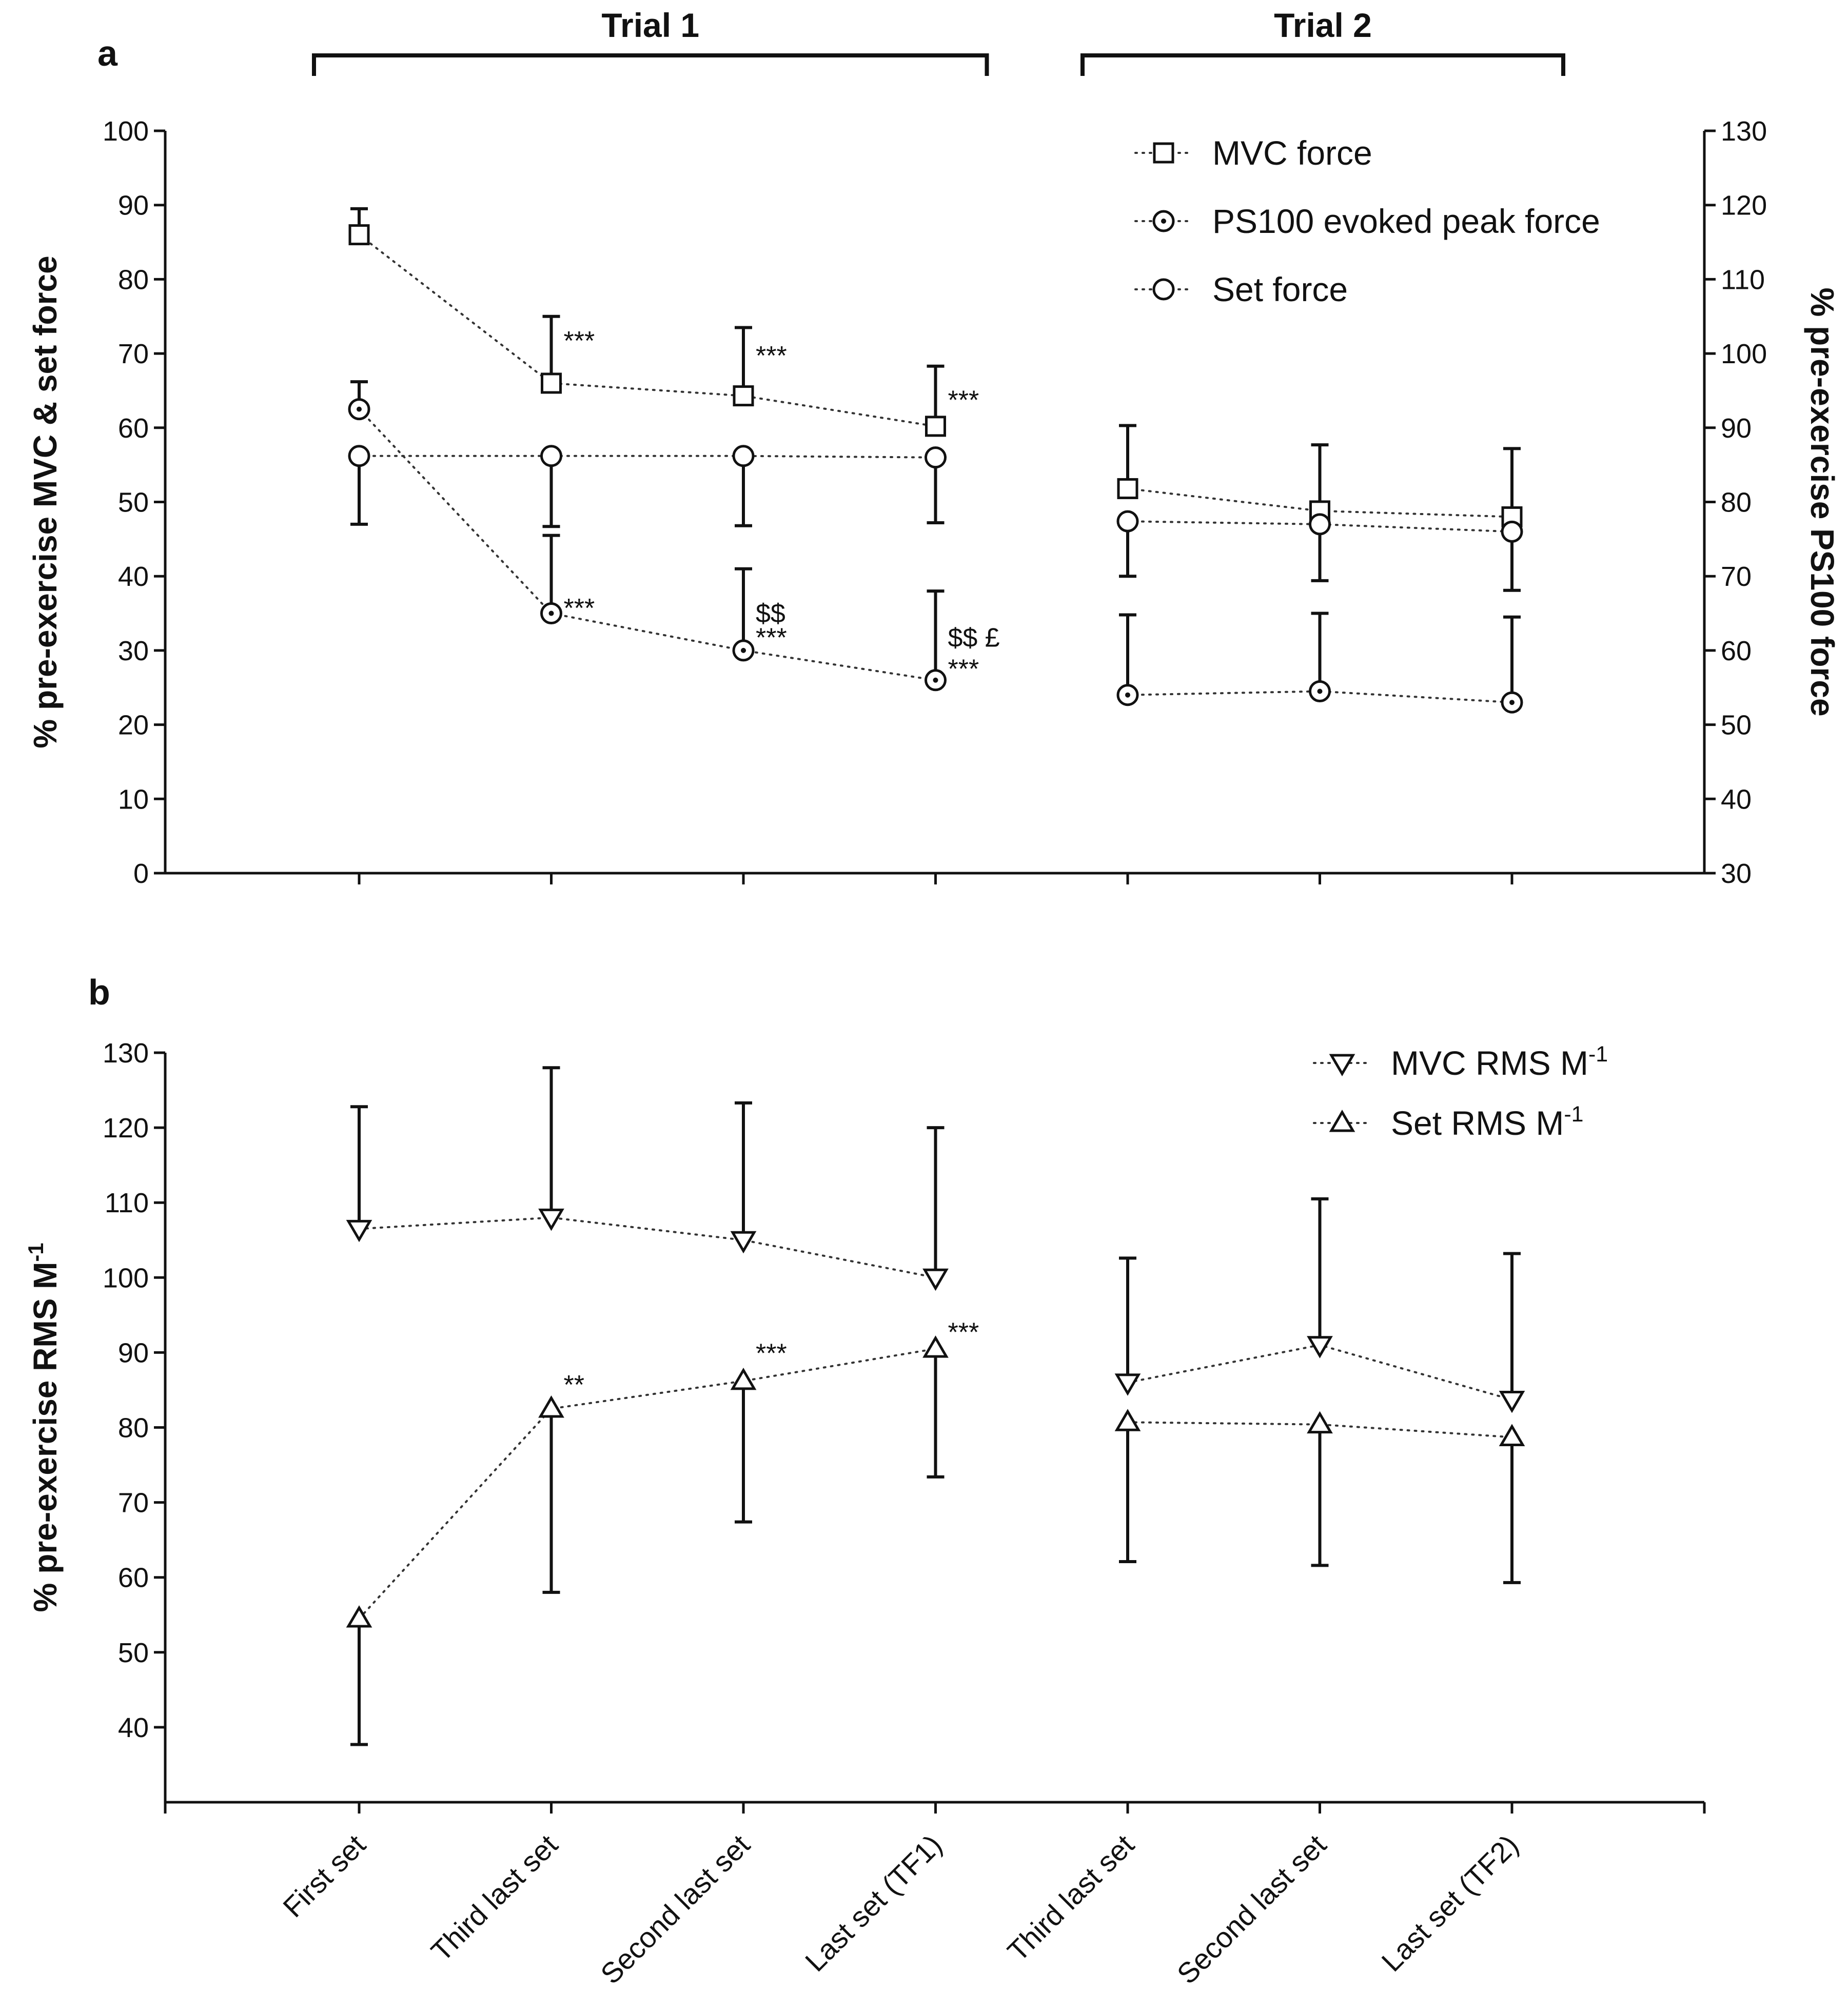 The image size is (1848, 2010). What do you see at coordinates (45, 502) in the screenshot?
I see `y-axis-title: % pre-exercise MVC & set force` at bounding box center [45, 502].